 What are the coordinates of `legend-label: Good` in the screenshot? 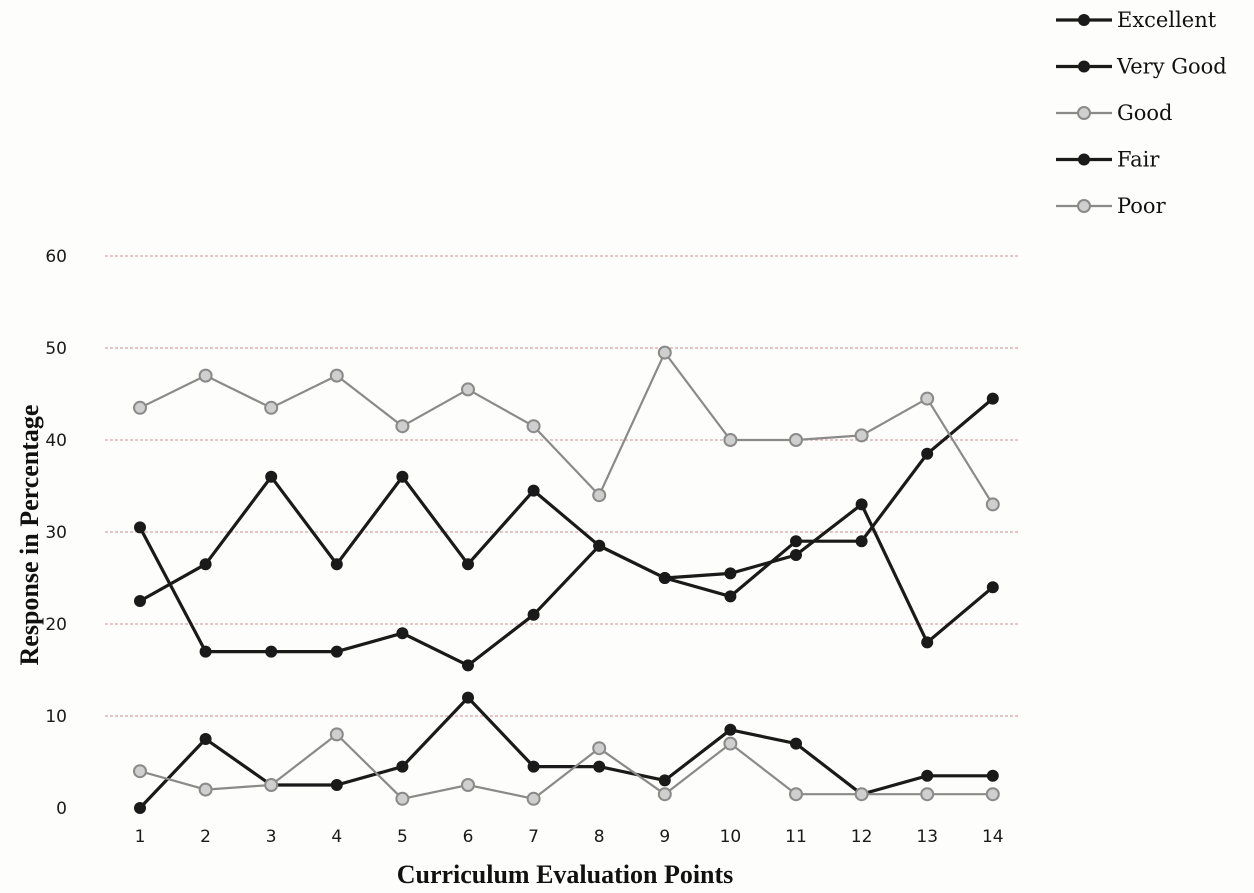 It's located at (1145, 113).